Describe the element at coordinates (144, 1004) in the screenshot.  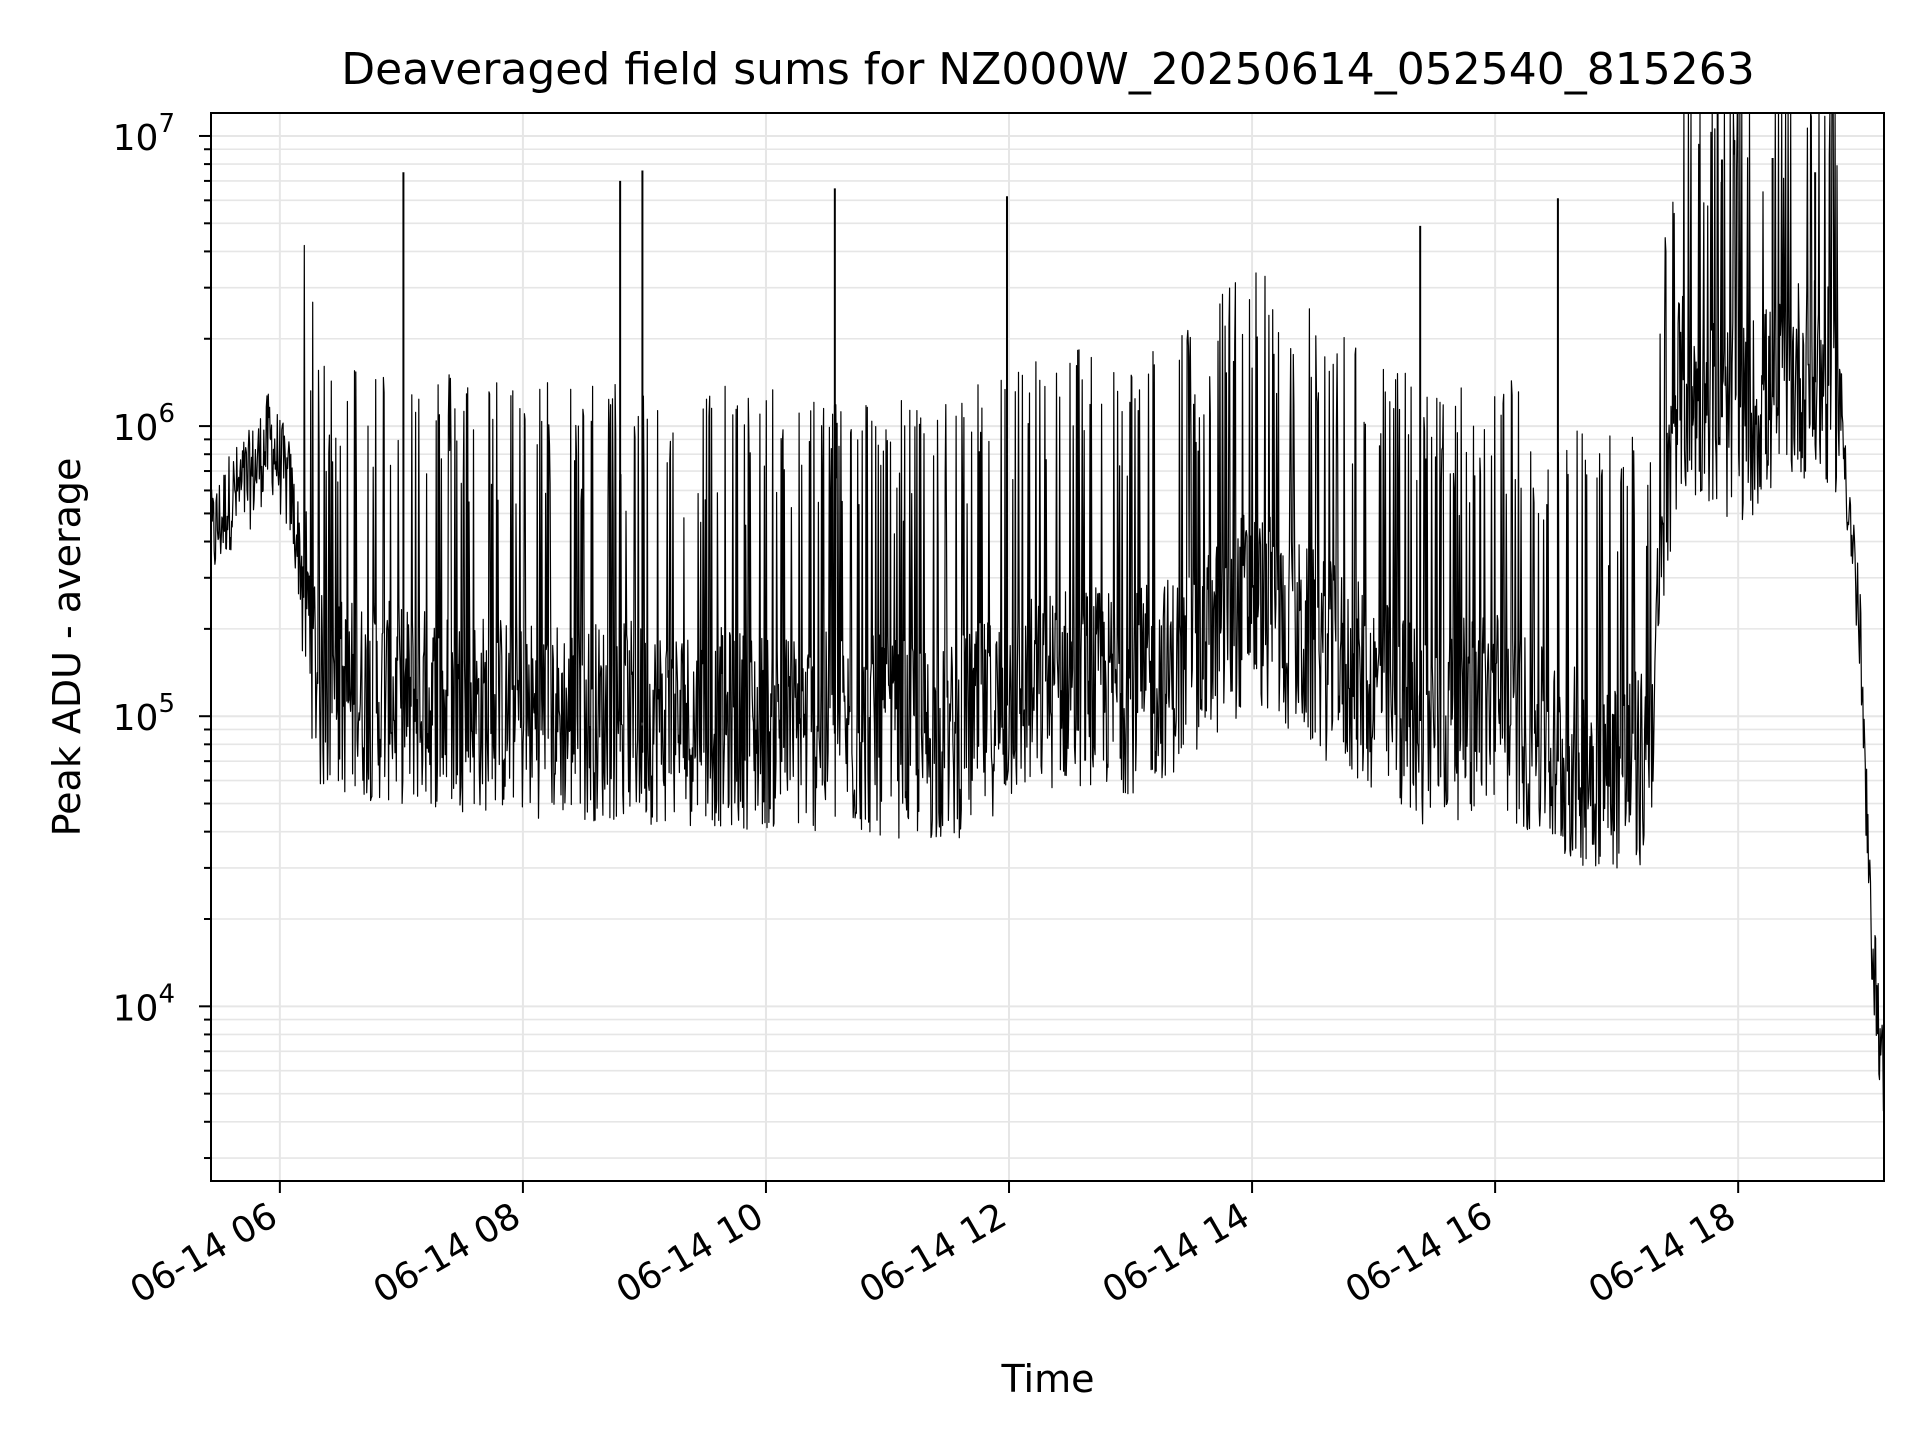
I see `y-tick-label: 10⁴` at that location.